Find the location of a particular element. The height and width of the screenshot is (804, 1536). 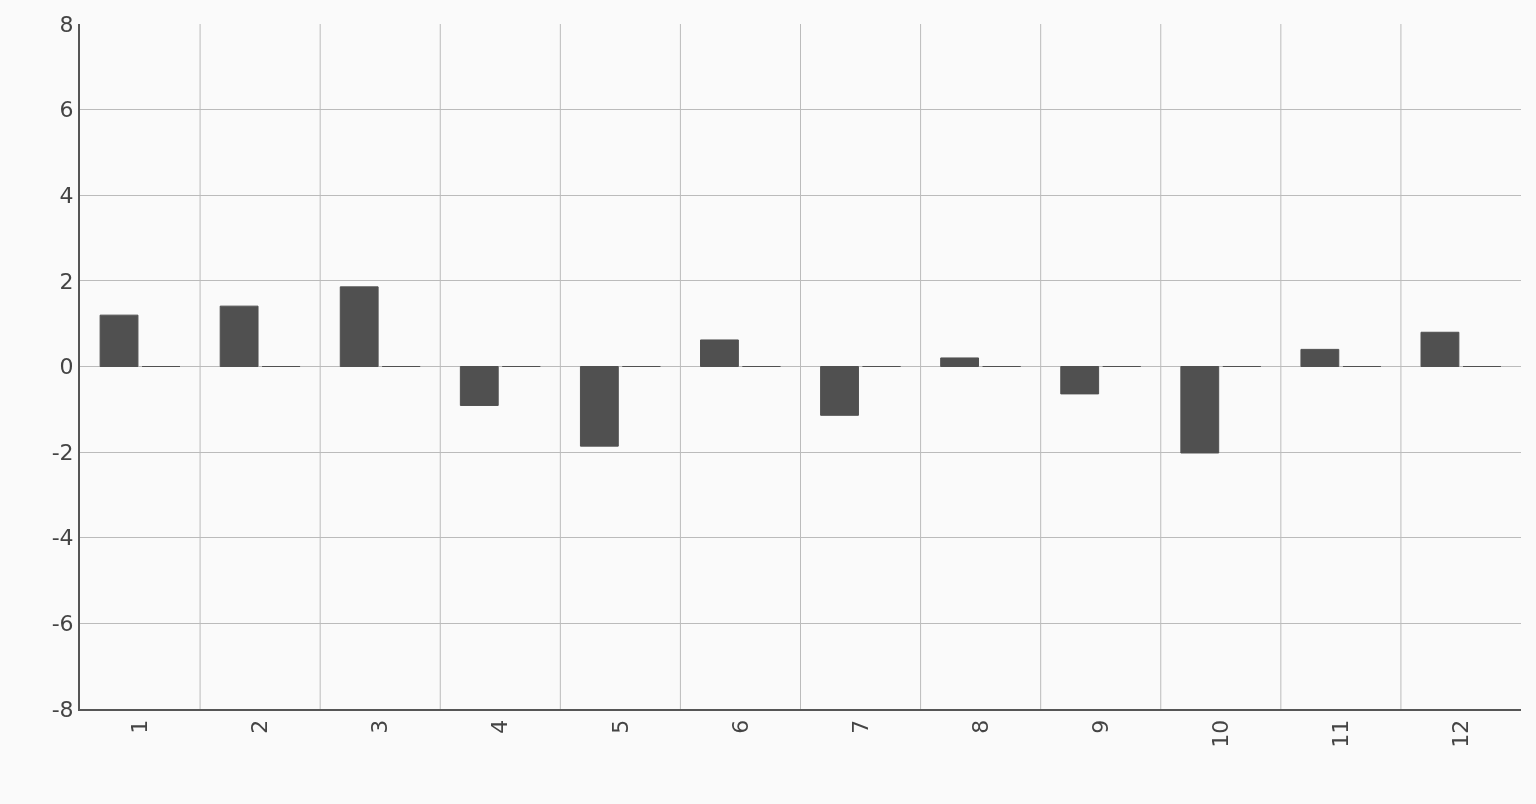

x-tick-label: 11 is located at coordinates (1341, 733).